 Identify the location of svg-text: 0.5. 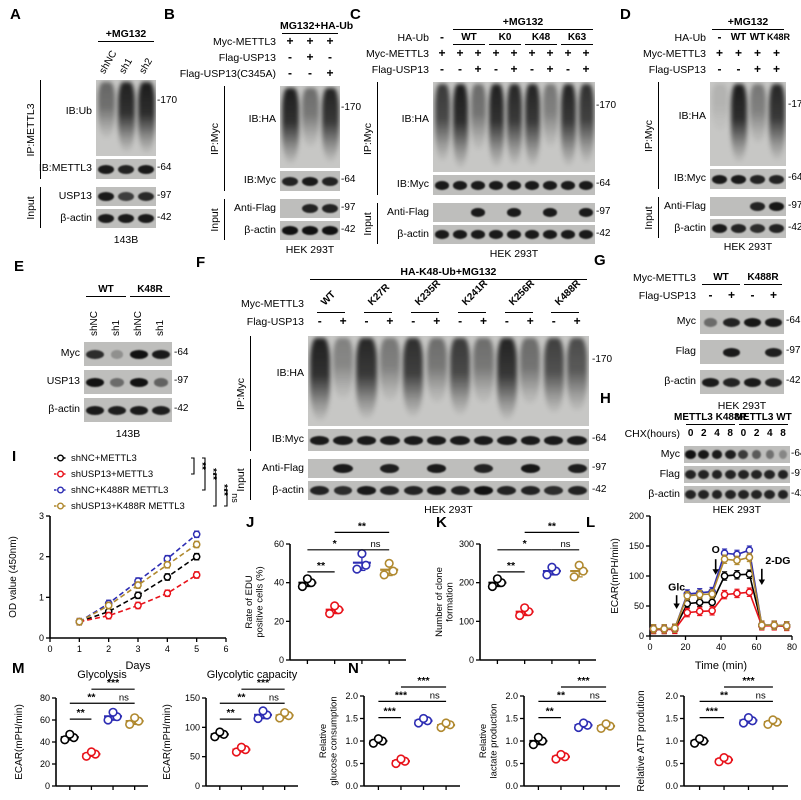
(671, 764).